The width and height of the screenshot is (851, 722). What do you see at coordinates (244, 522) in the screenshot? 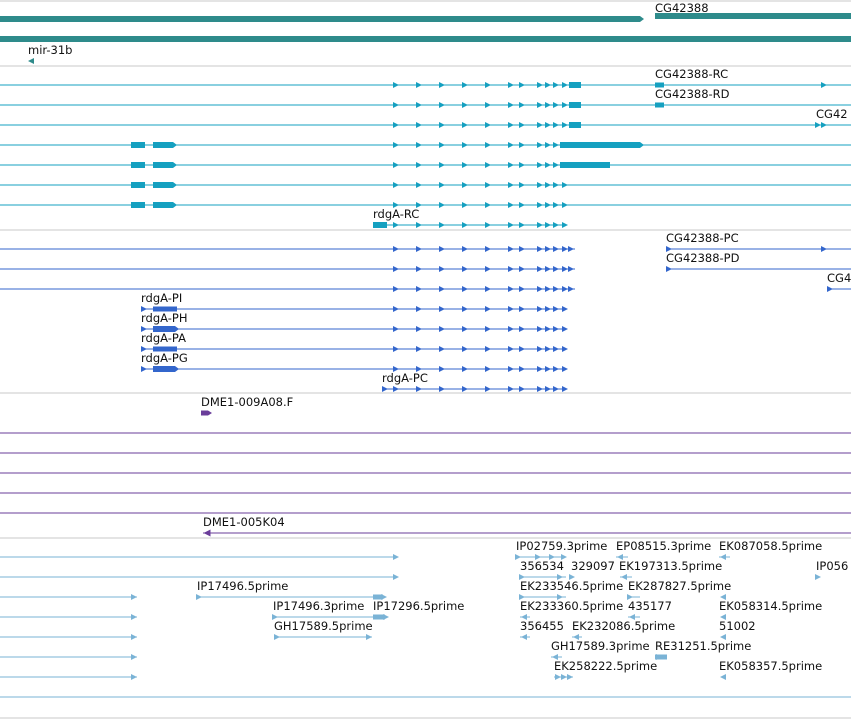
I see `clone-label-dme1-005k04: DME1-005K04` at bounding box center [244, 522].